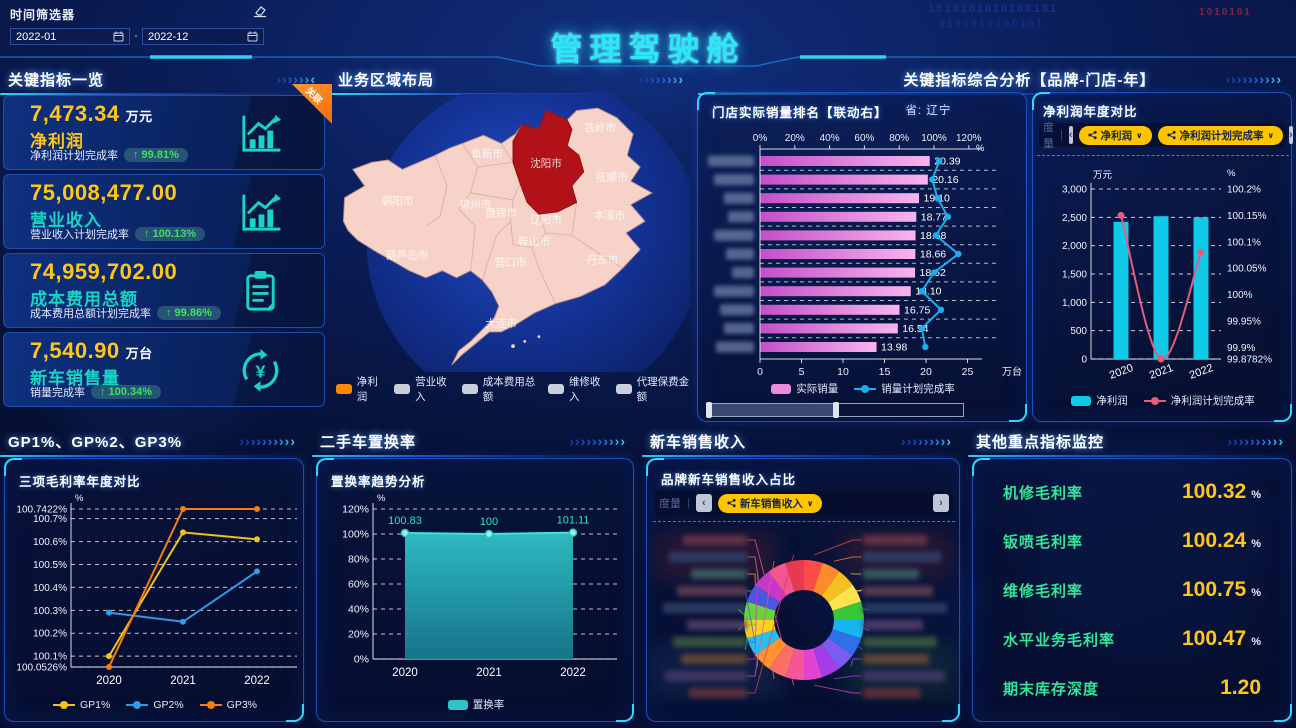  What do you see at coordinates (260, 11) in the screenshot?
I see `clear-filter-icon` at bounding box center [260, 11].